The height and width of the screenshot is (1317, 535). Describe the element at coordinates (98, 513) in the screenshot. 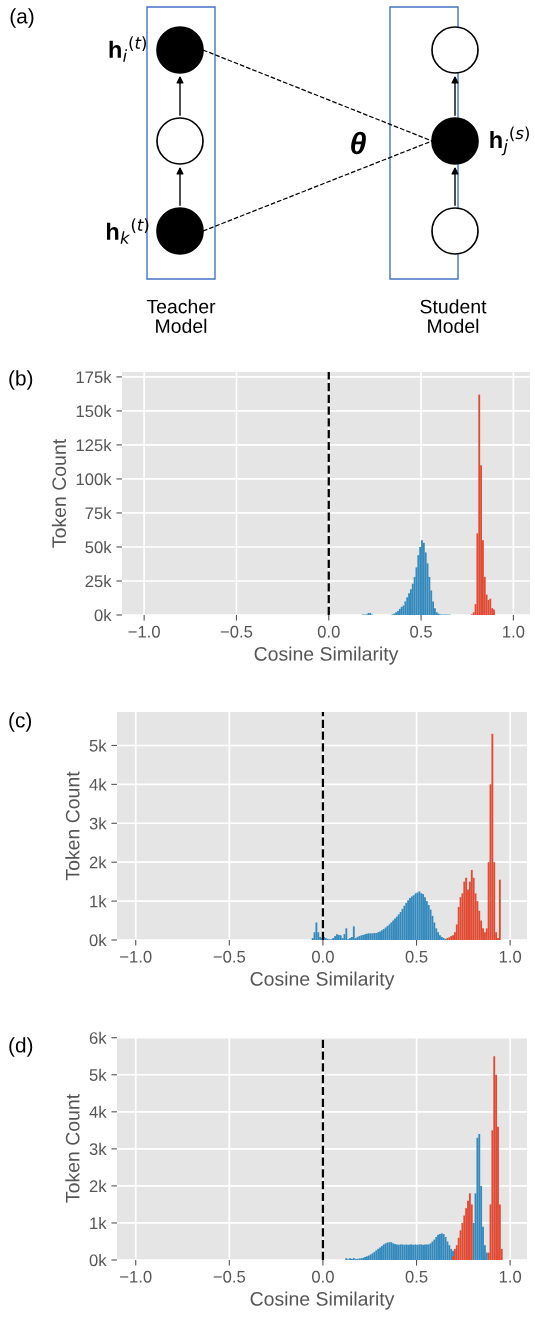

I see `y-tick-label: 75k` at that location.